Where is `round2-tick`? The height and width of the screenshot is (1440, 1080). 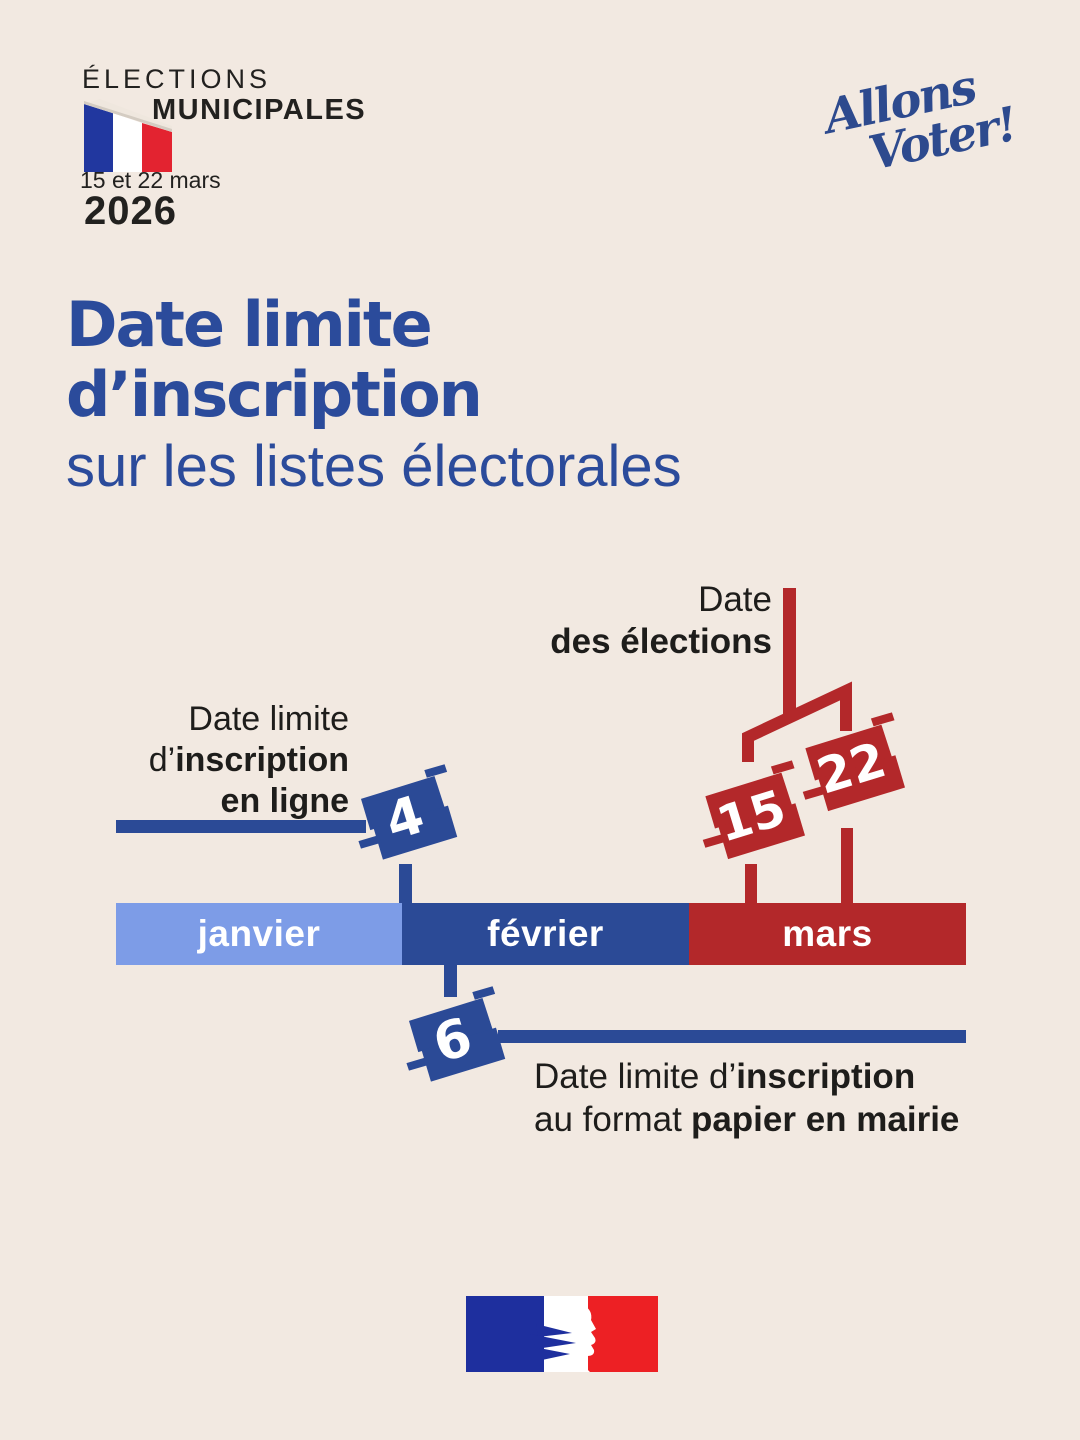
round2-tick is located at coordinates (847, 867).